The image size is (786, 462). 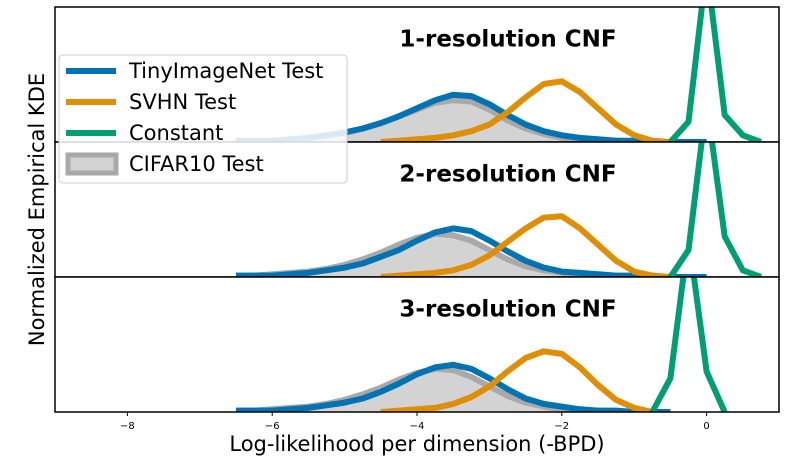 I want to click on x-axis-label: Log-likelihood per dimension (-BPD), so click(x=416, y=444).